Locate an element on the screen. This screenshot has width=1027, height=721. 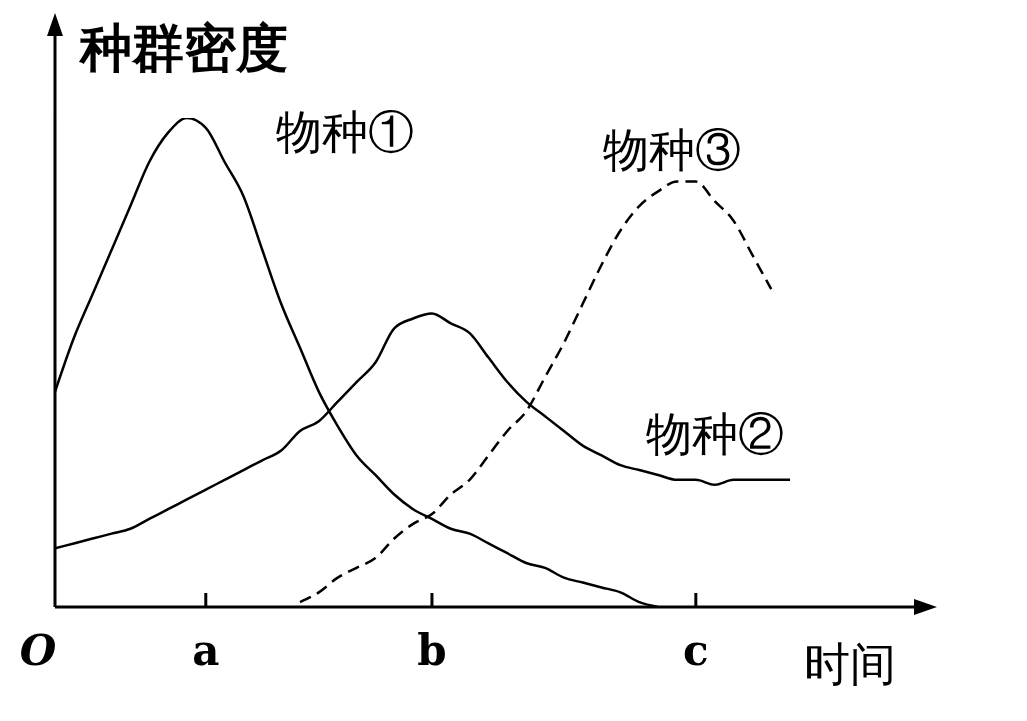
series-label: 物种② is located at coordinates (714, 433).